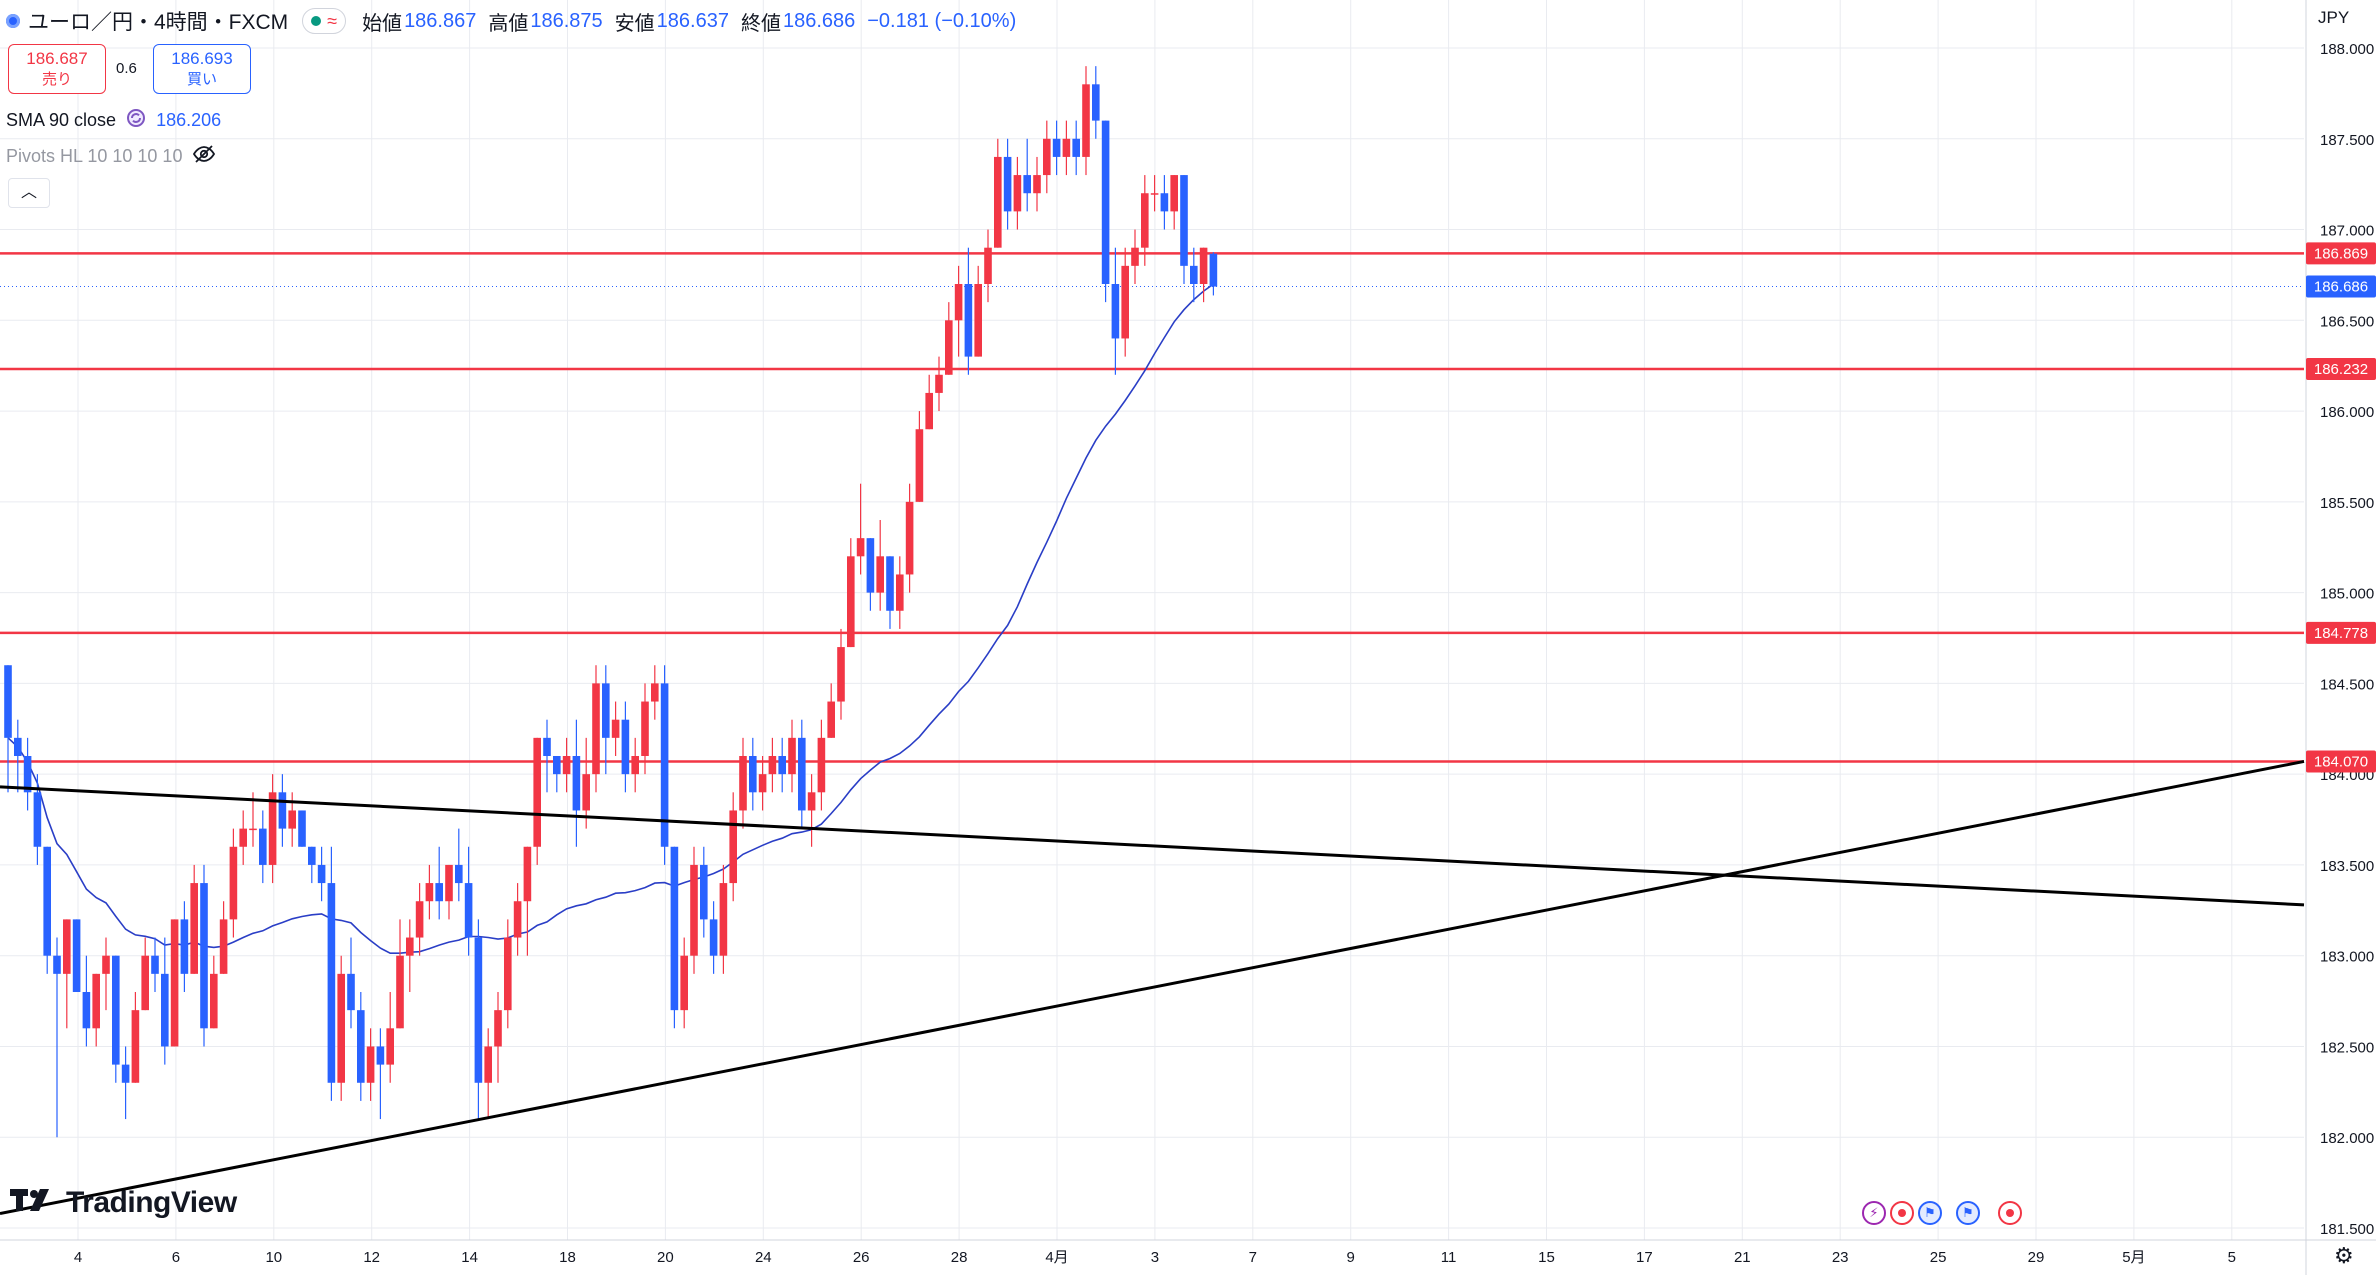  I want to click on sma-label: SMA 90 close, so click(61, 120).